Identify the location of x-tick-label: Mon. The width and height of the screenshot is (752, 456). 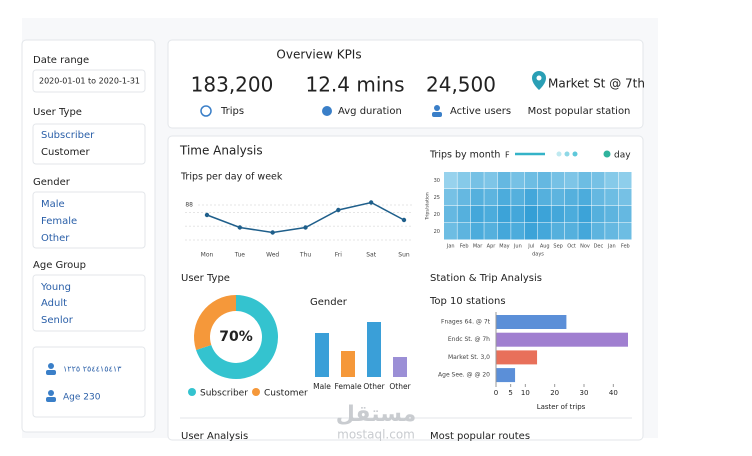
(207, 255).